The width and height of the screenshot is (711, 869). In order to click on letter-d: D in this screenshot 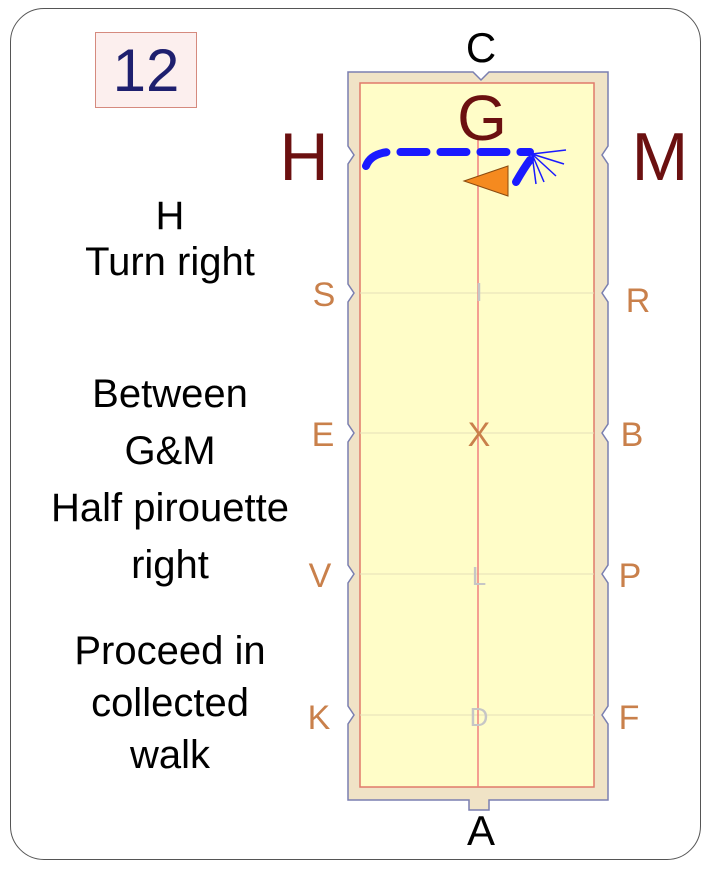, I will do `click(479, 717)`.